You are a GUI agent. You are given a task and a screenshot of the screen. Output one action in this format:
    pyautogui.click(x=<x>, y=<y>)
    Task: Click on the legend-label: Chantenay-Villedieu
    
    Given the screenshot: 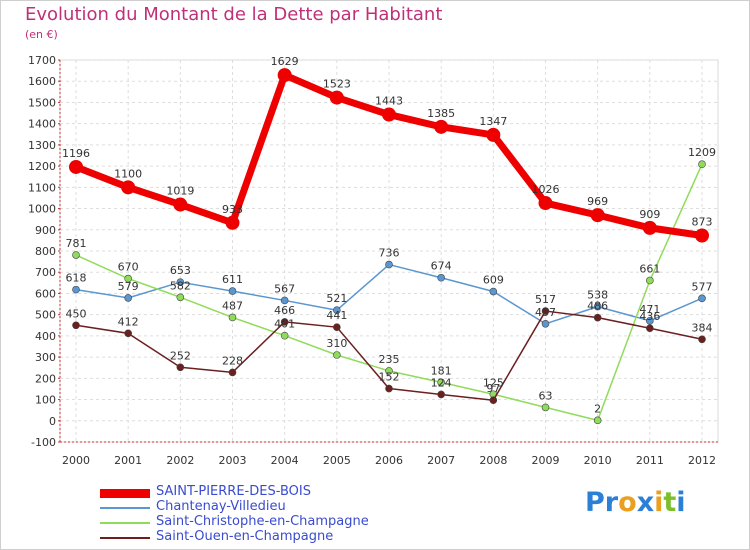 What is the action you would take?
    pyautogui.click(x=221, y=506)
    